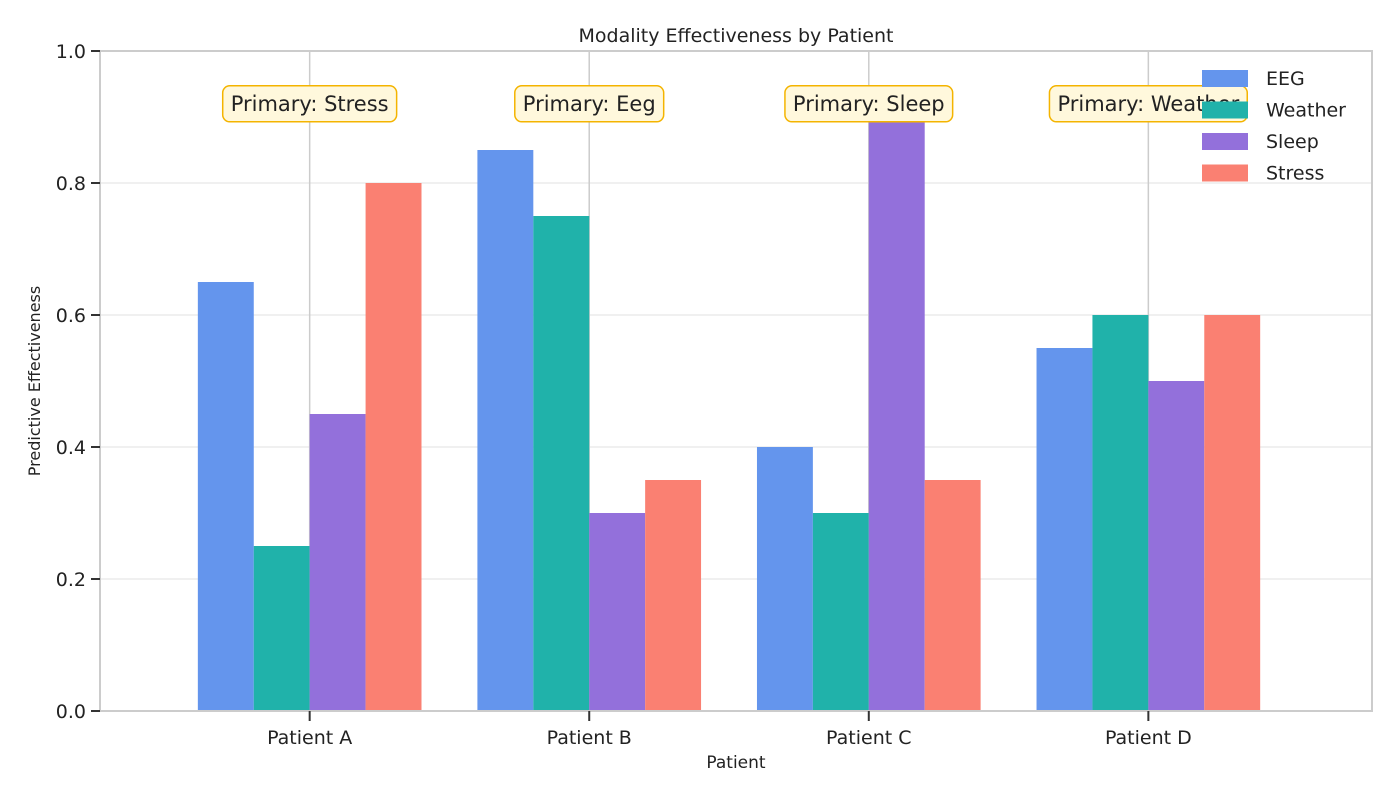 This screenshot has width=1400, height=800. What do you see at coordinates (736, 36) in the screenshot?
I see `chart-title: Modality Effectiveness by Patient` at bounding box center [736, 36].